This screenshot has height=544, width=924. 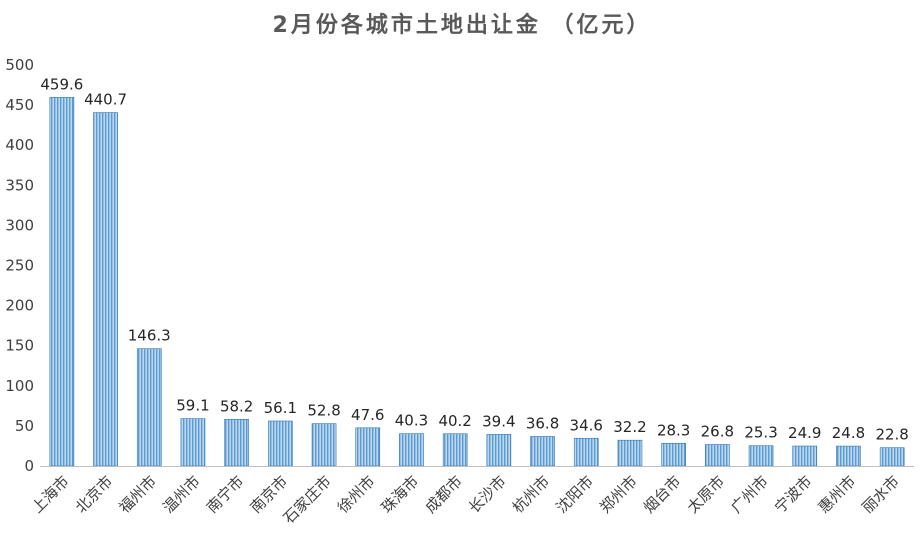 I want to click on x-tick-label: 杭州市, so click(x=531, y=494).